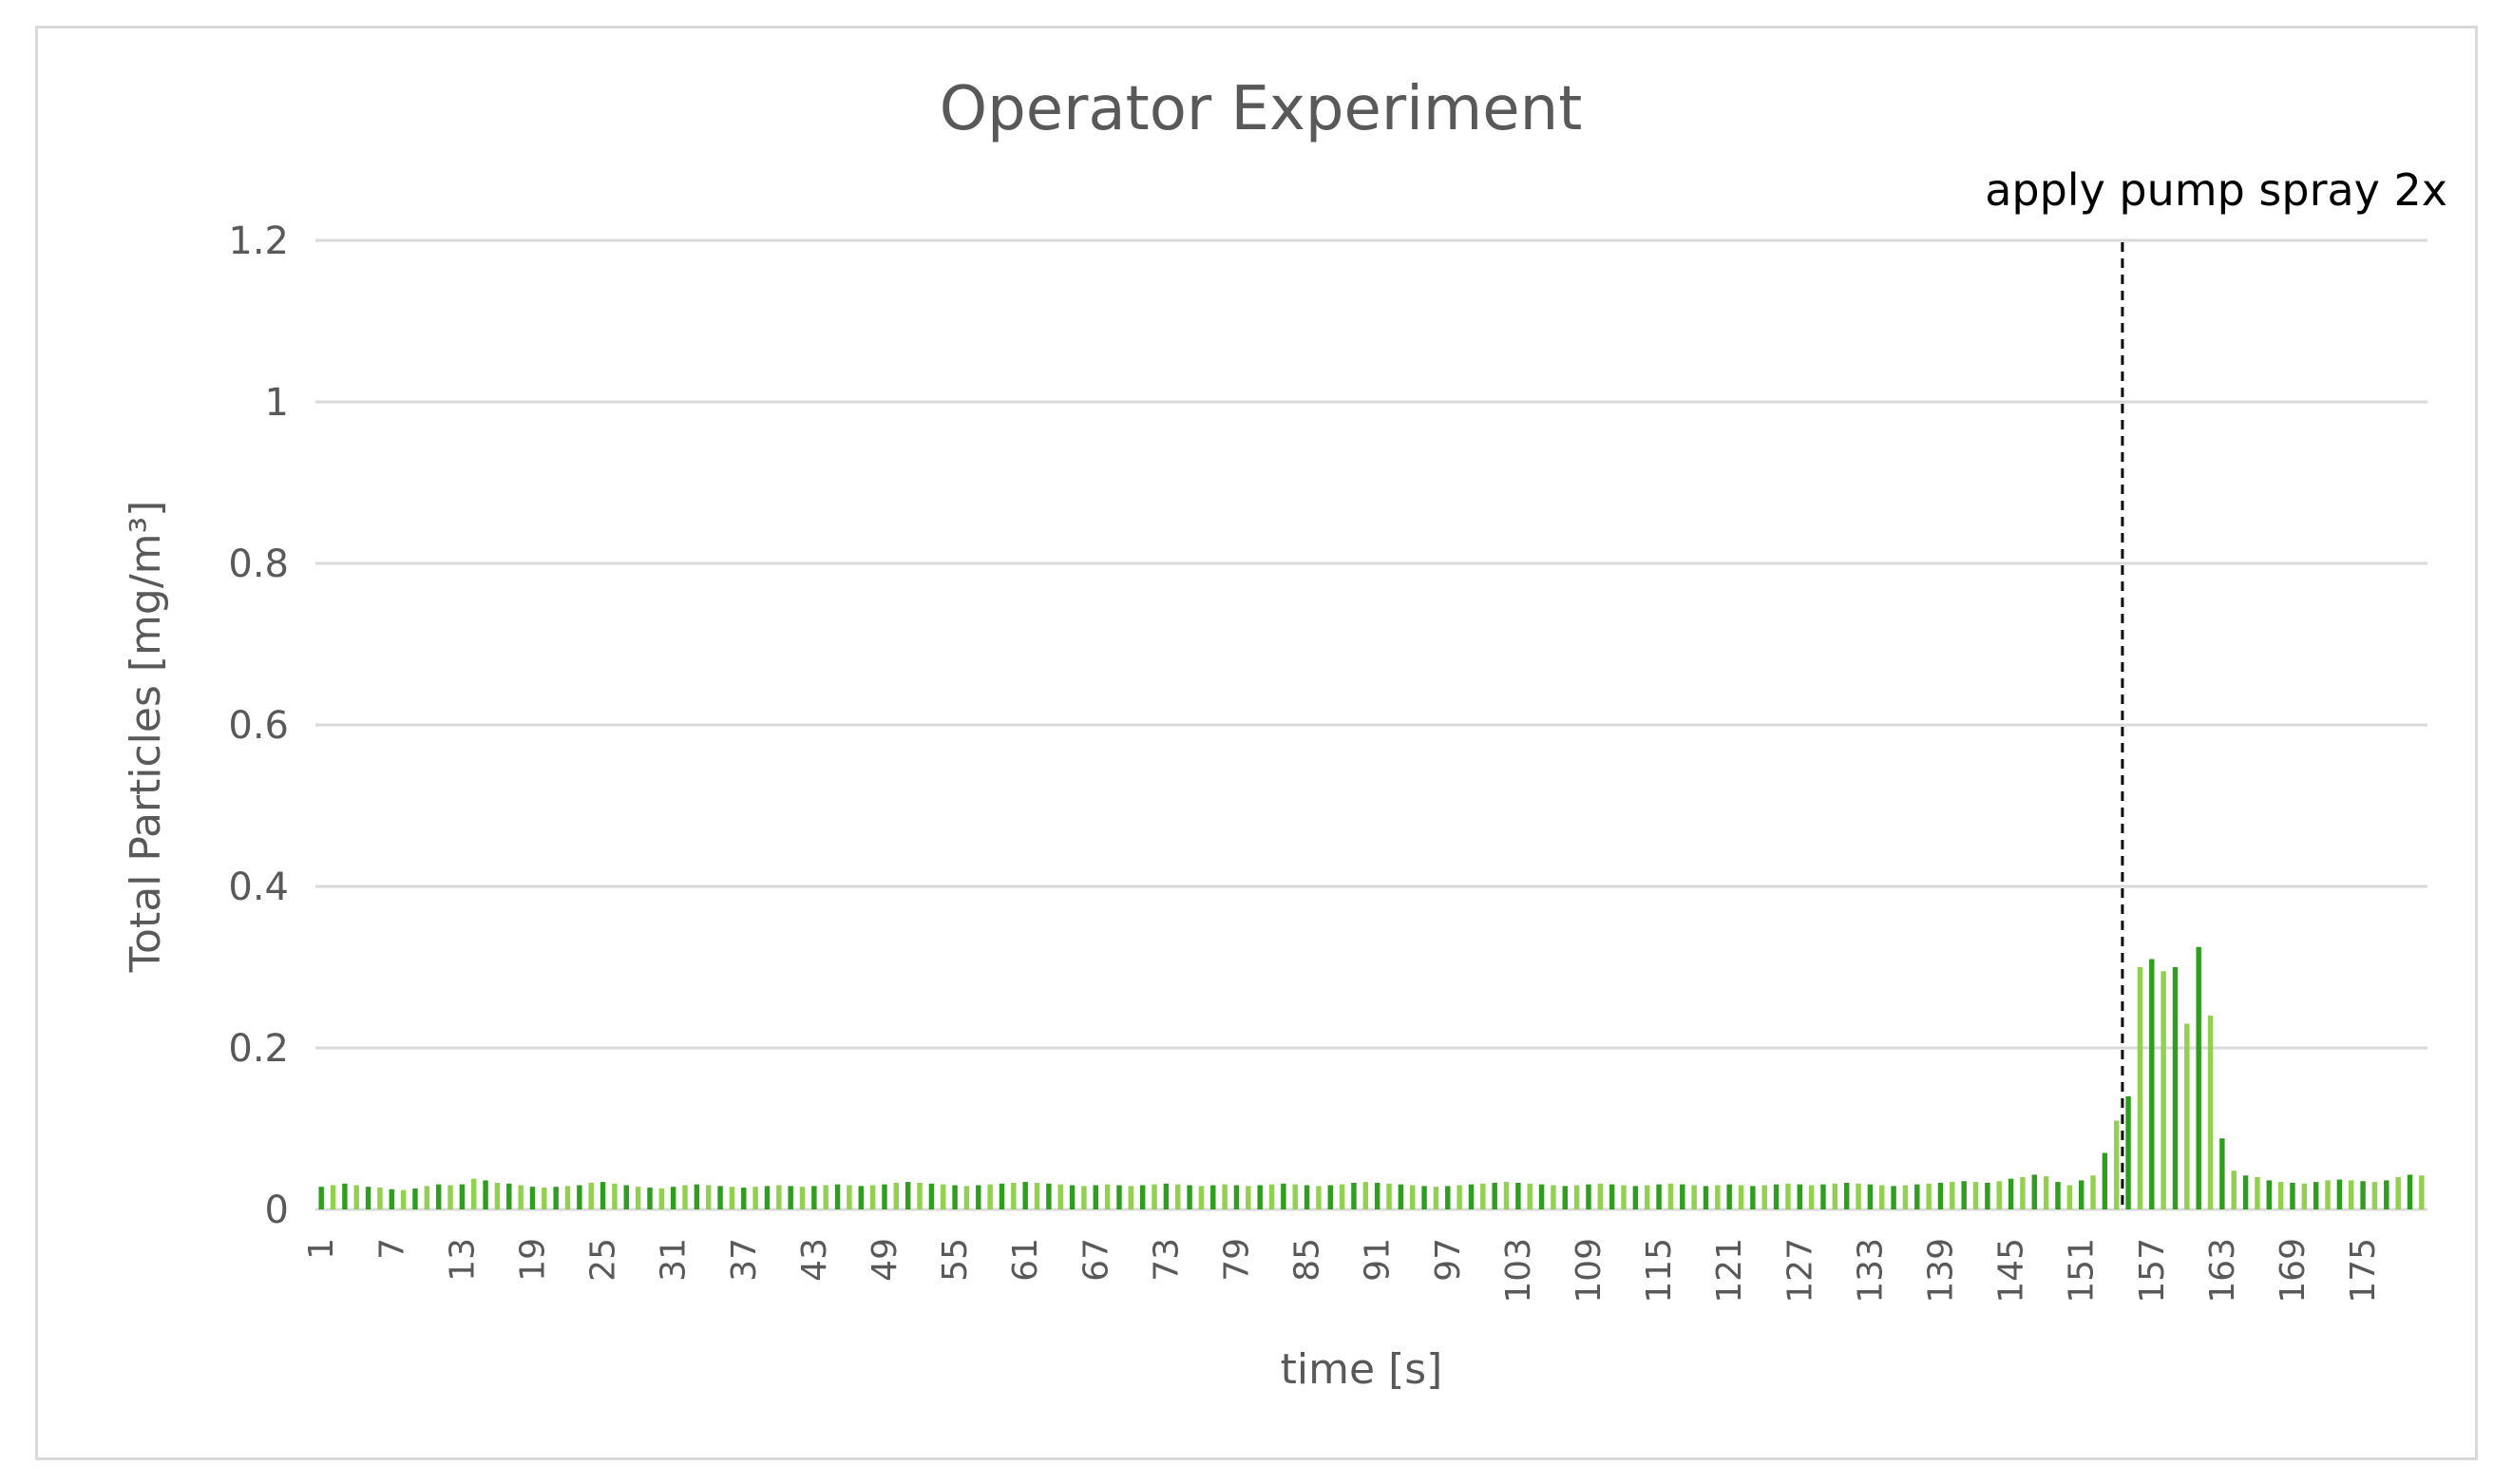 Image resolution: width=2513 pixels, height=1484 pixels. What do you see at coordinates (1236, 1197) in the screenshot?
I see `bar-t79` at bounding box center [1236, 1197].